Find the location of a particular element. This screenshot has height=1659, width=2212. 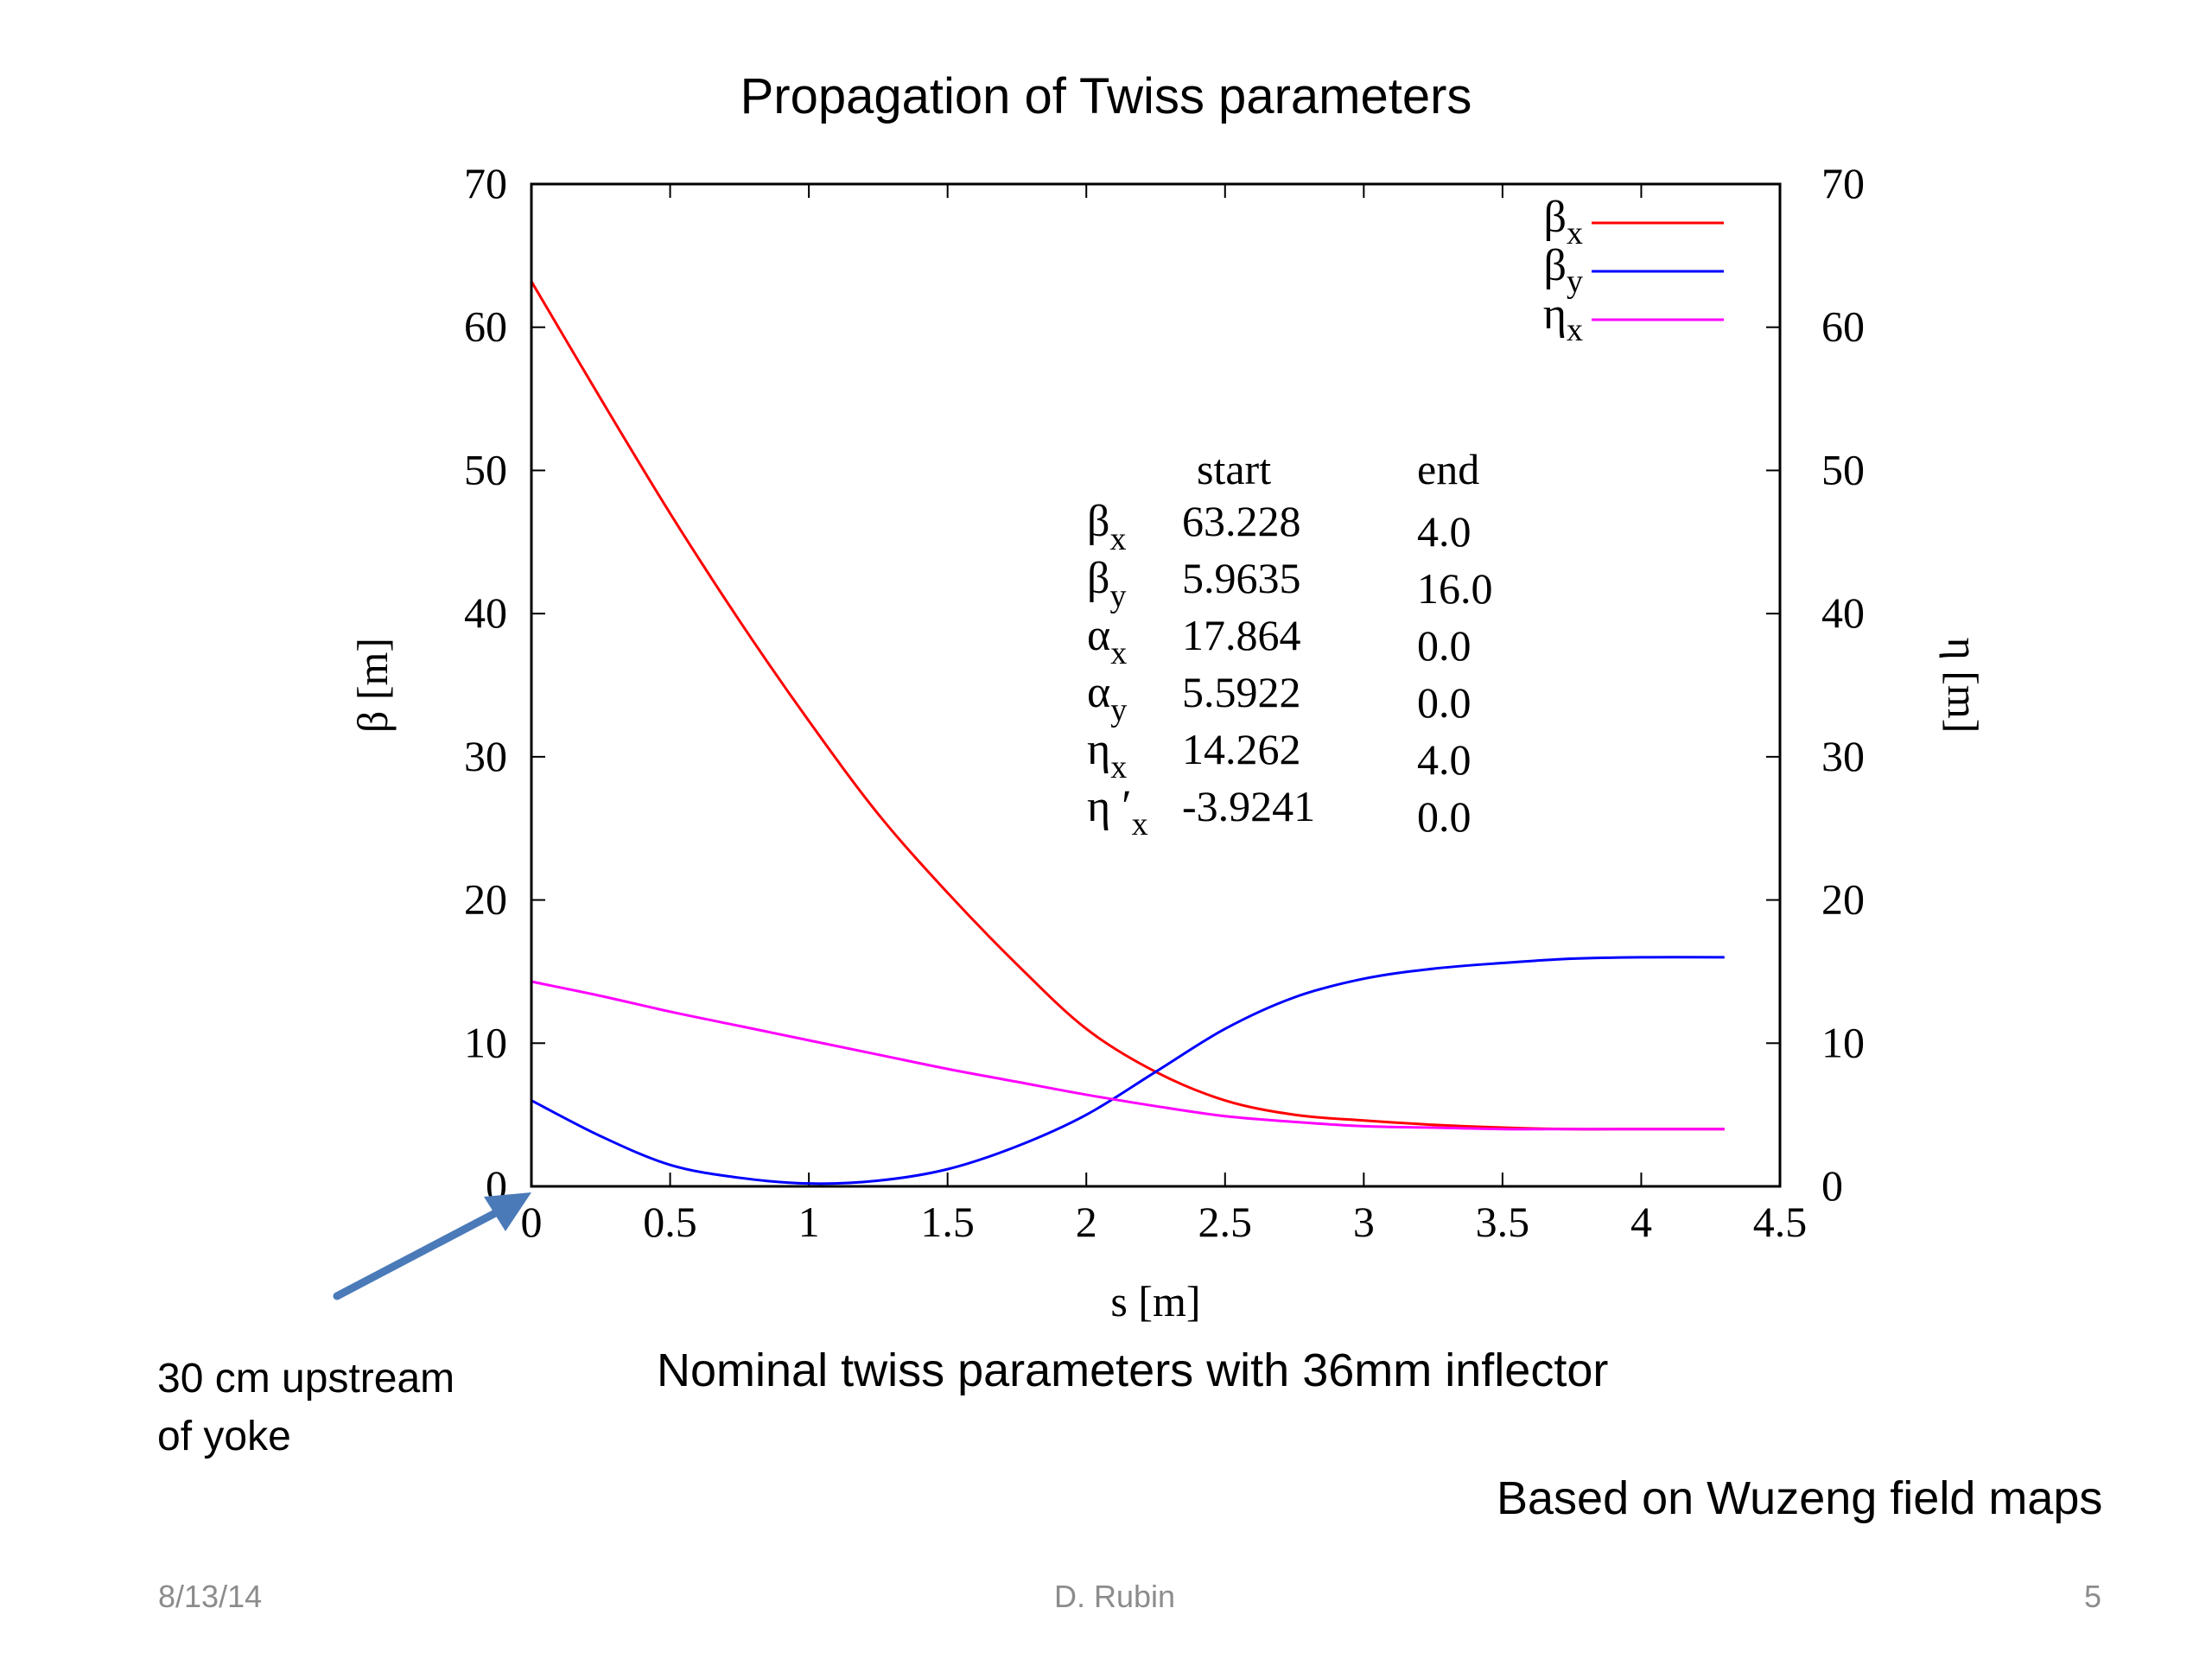

legend-label: βx is located at coordinates (1563, 222).